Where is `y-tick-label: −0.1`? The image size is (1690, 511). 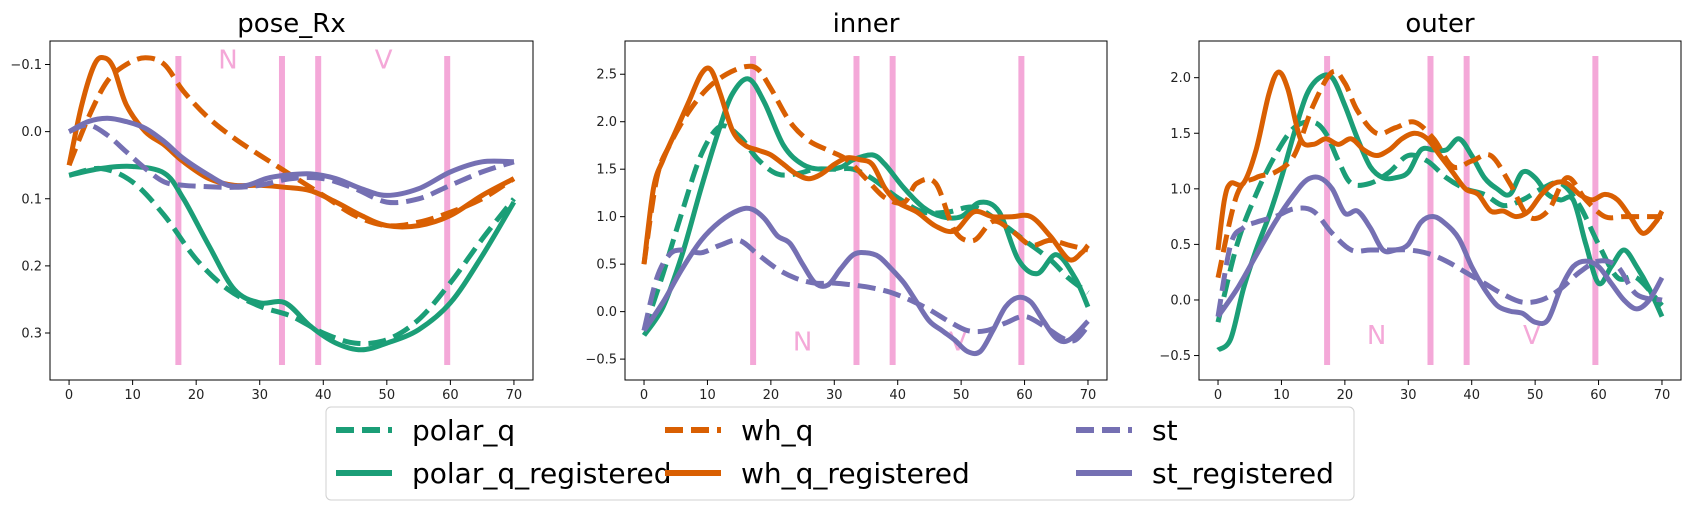
y-tick-label: −0.1 is located at coordinates (26, 65).